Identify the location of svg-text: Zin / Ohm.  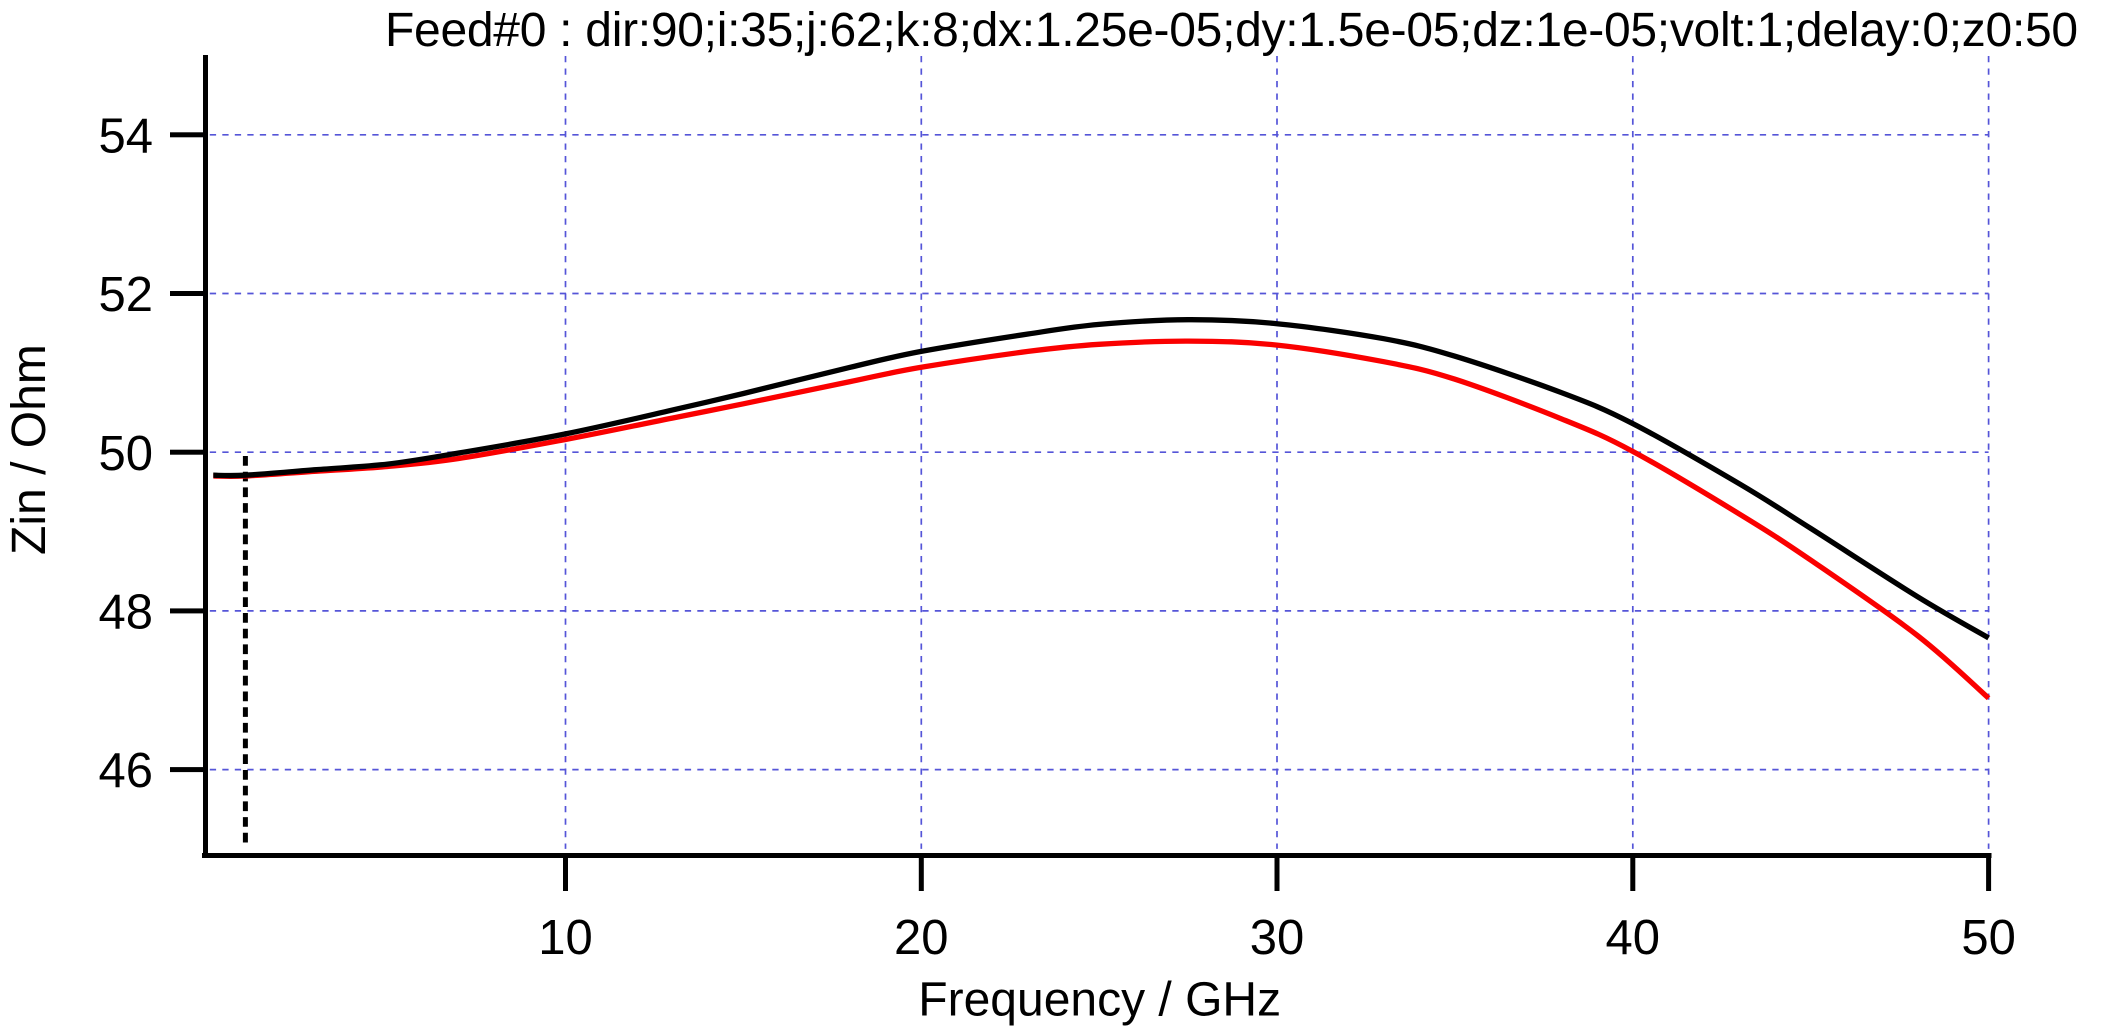
(29, 449).